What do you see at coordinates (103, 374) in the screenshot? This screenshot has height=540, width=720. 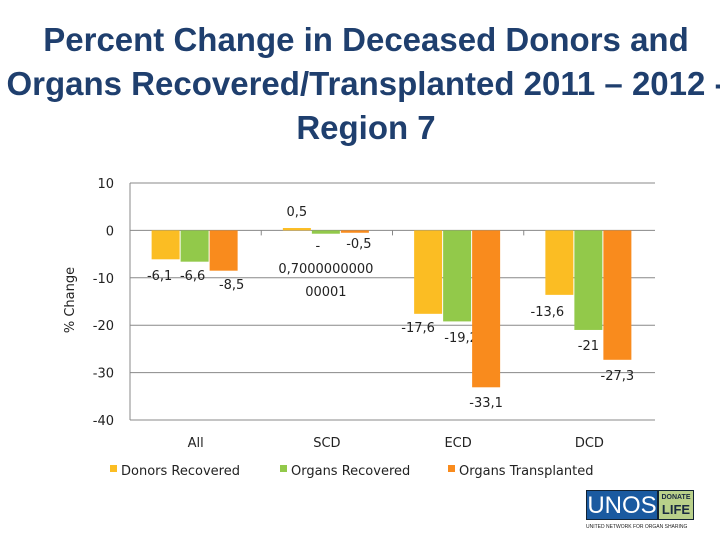 I see `y-tick-label: -30` at bounding box center [103, 374].